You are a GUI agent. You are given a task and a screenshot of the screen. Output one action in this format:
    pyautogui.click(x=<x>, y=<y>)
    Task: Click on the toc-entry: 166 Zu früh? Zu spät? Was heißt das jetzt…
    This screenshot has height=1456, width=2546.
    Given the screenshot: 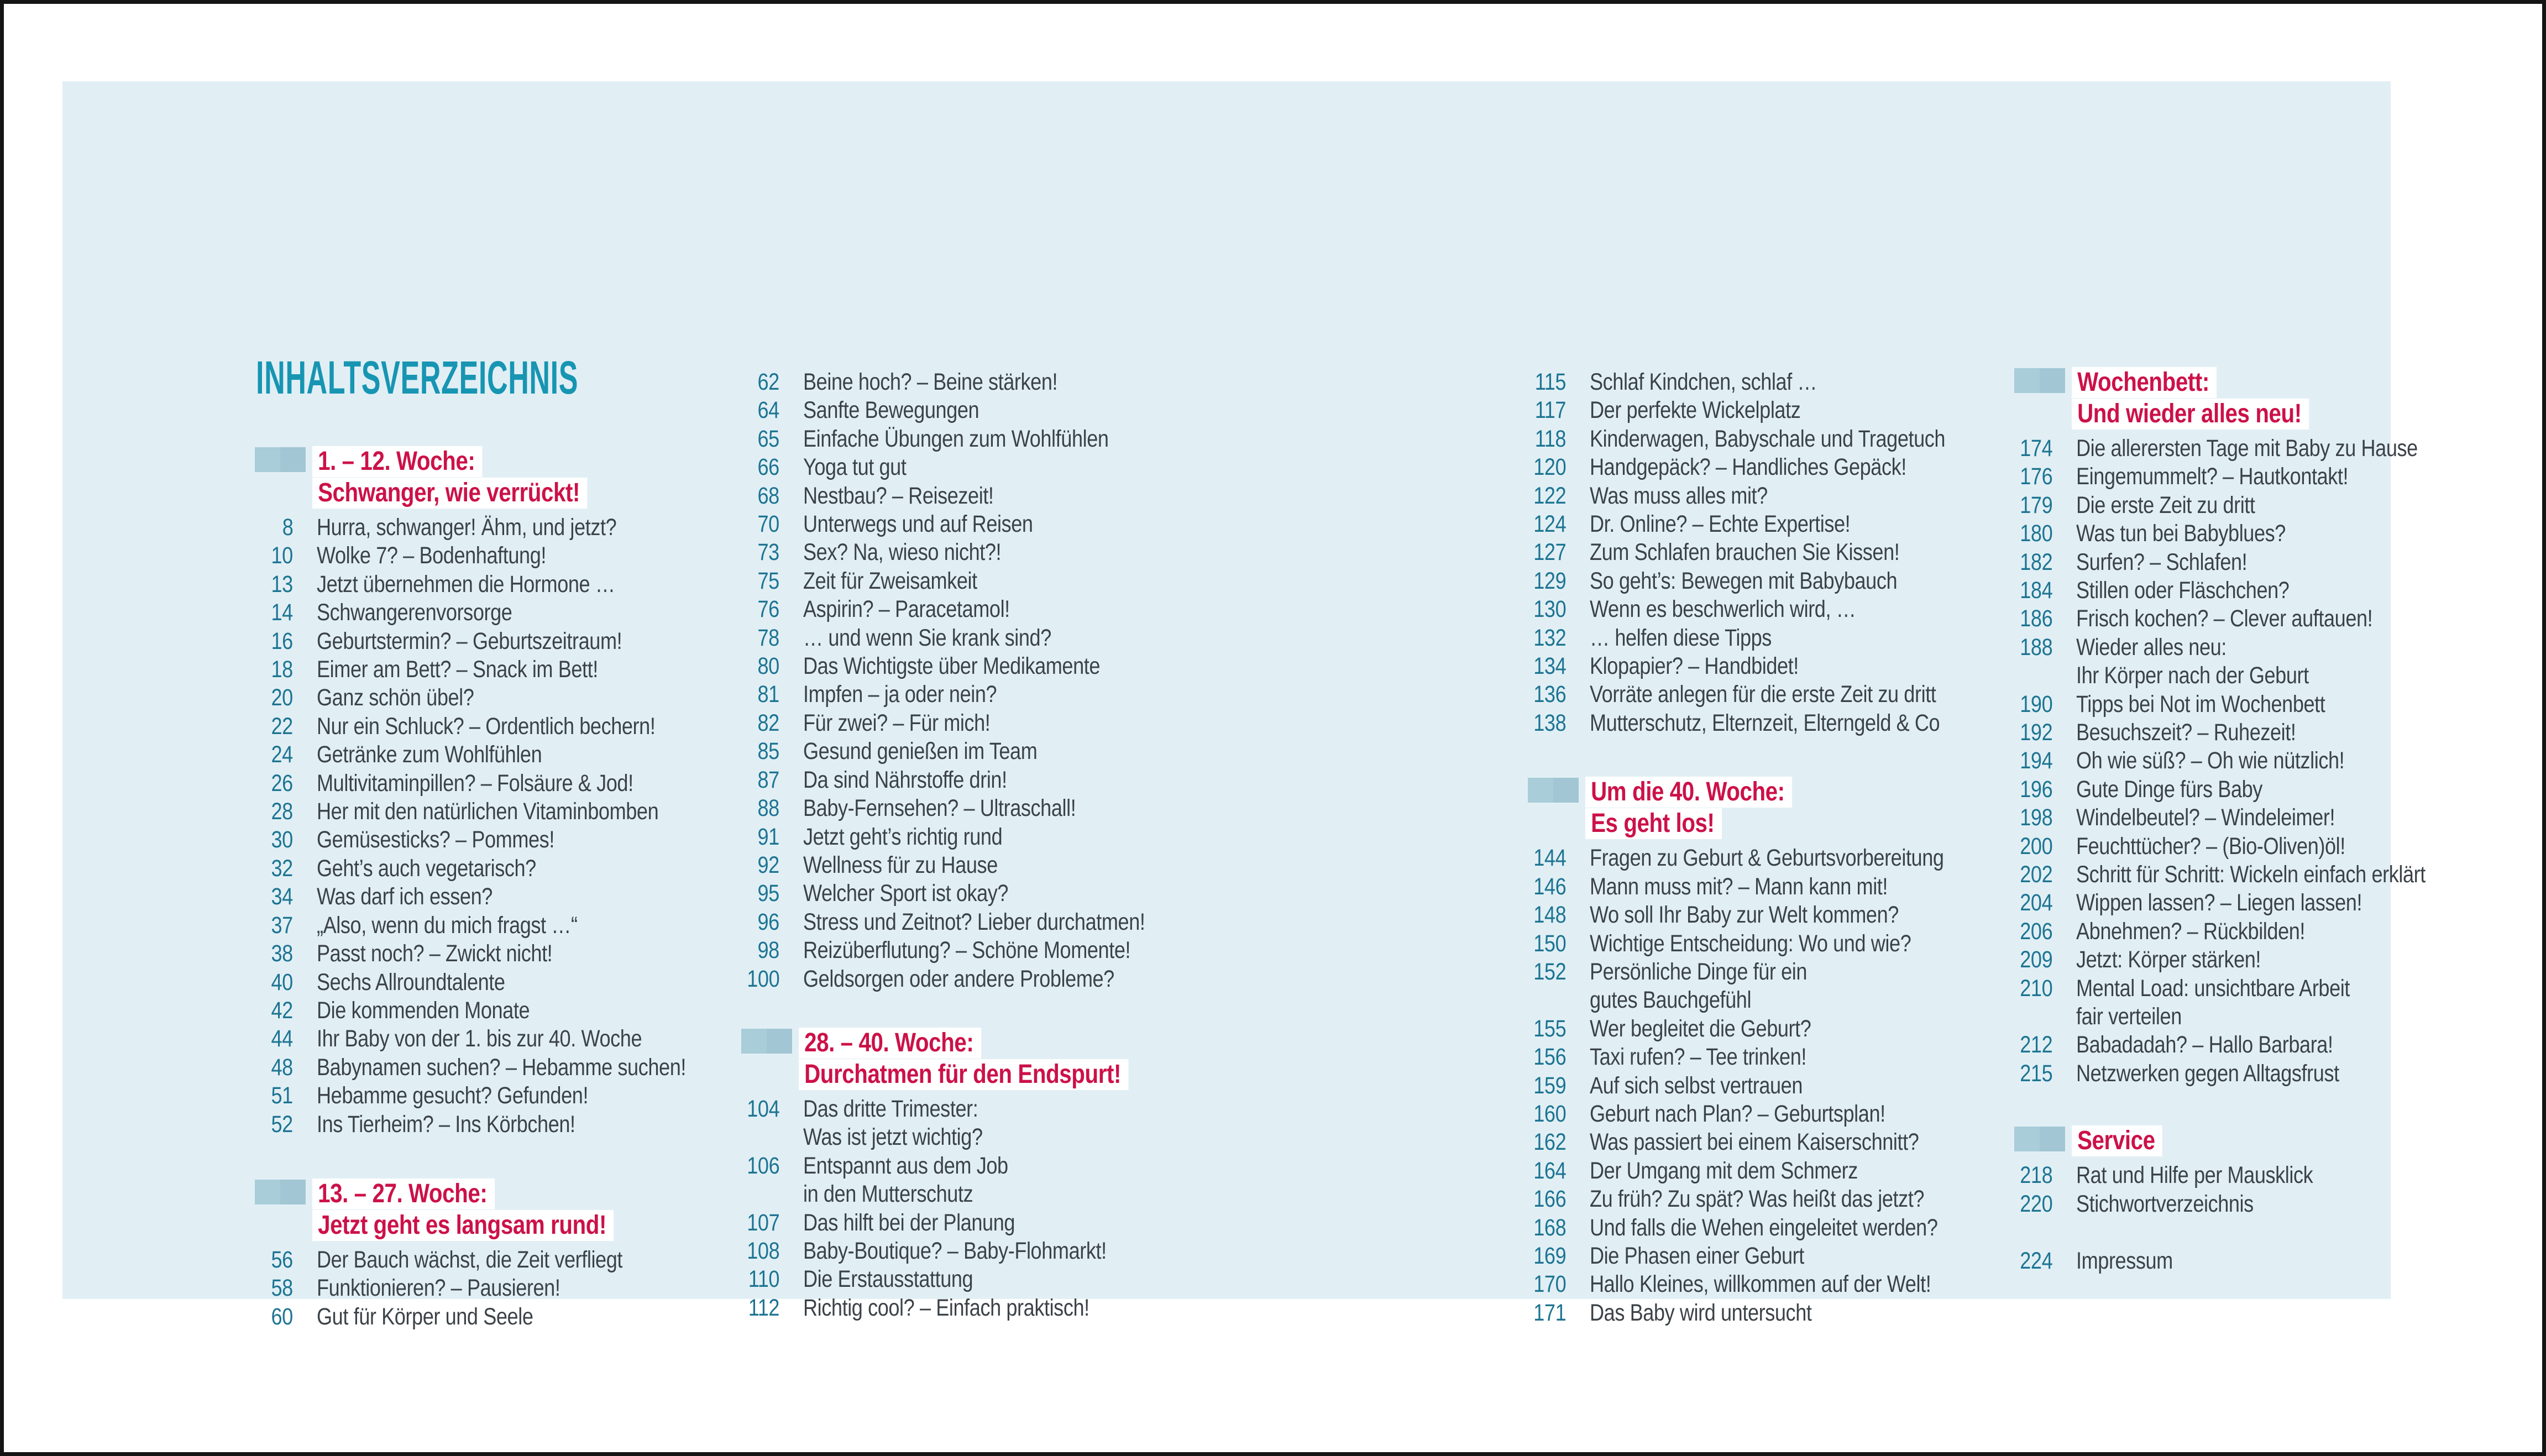 What is the action you would take?
    pyautogui.click(x=1767, y=1199)
    